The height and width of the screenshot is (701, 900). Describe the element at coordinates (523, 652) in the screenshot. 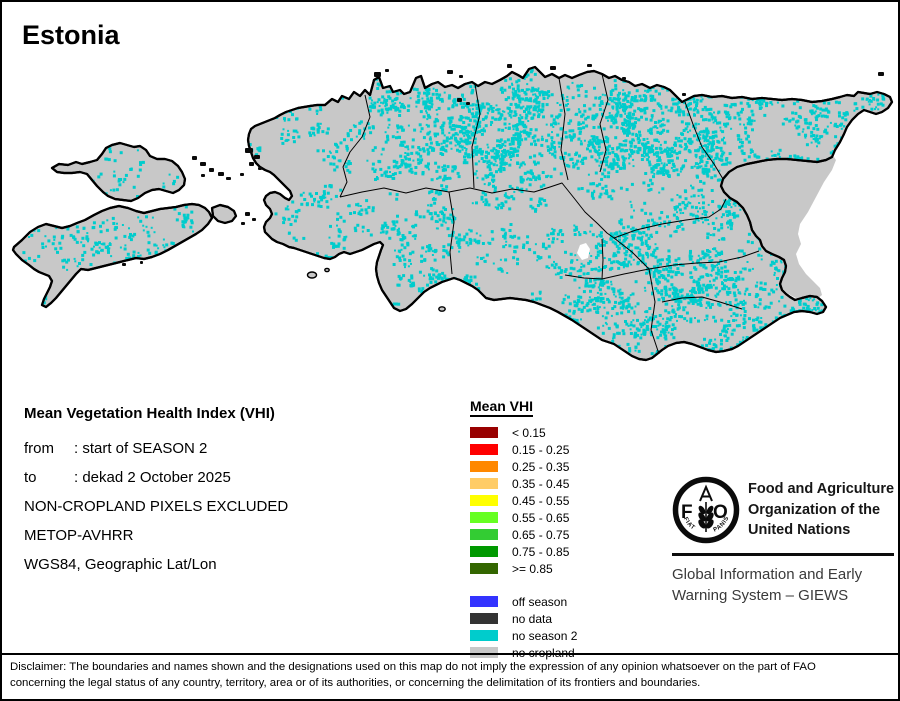

I see `legend-item: no cropland` at that location.